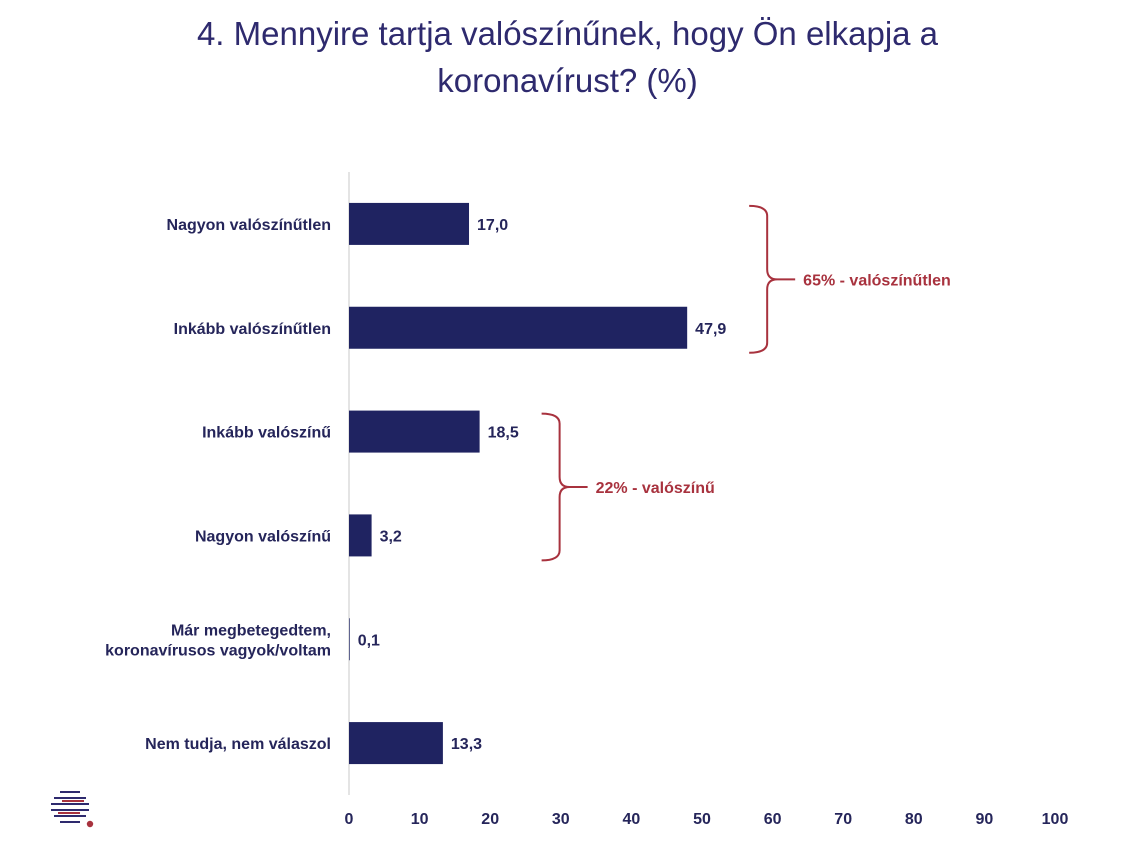 The width and height of the screenshot is (1135, 849). I want to click on category-label: Nagyon valószínű, so click(263, 536).